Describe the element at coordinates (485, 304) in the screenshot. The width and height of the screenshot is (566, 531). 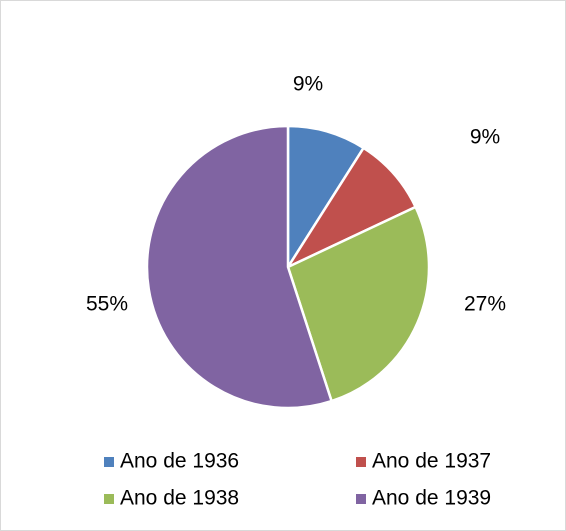
I see `data-label: 27%` at that location.